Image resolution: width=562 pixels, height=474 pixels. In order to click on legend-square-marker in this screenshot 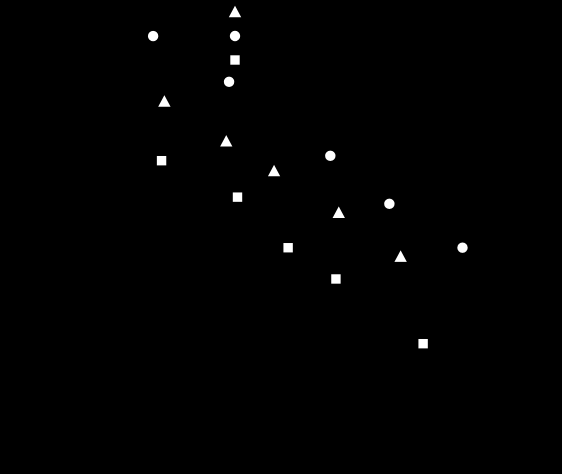, I will do `click(235, 60)`.